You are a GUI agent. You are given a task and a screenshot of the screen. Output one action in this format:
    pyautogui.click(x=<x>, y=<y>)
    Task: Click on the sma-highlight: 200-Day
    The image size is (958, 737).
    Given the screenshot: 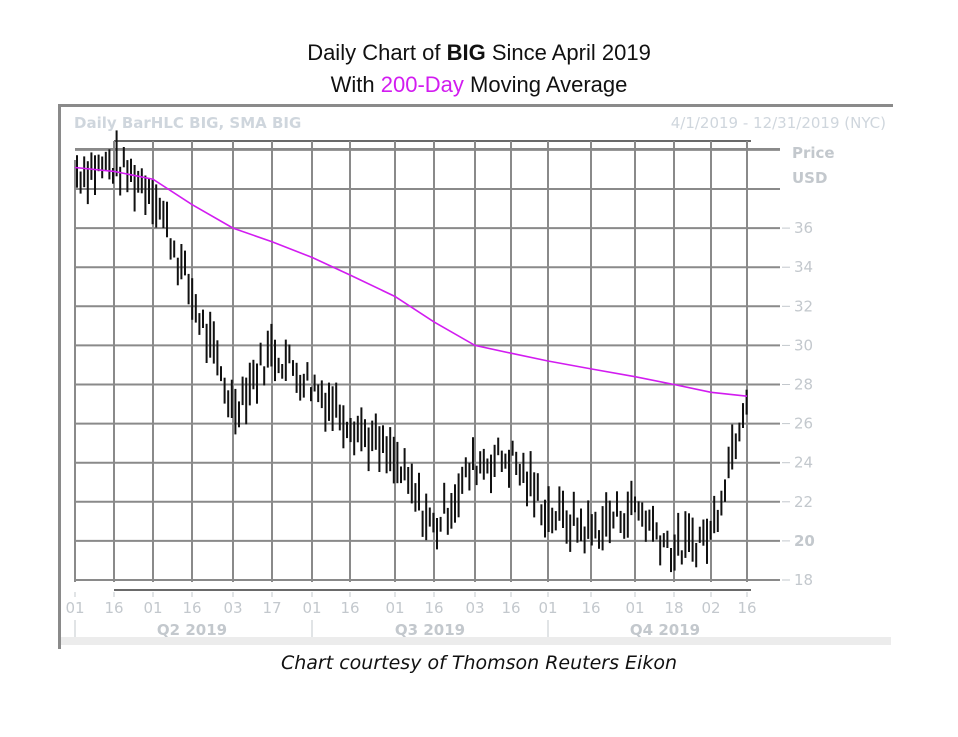 What is the action you would take?
    pyautogui.click(x=422, y=84)
    